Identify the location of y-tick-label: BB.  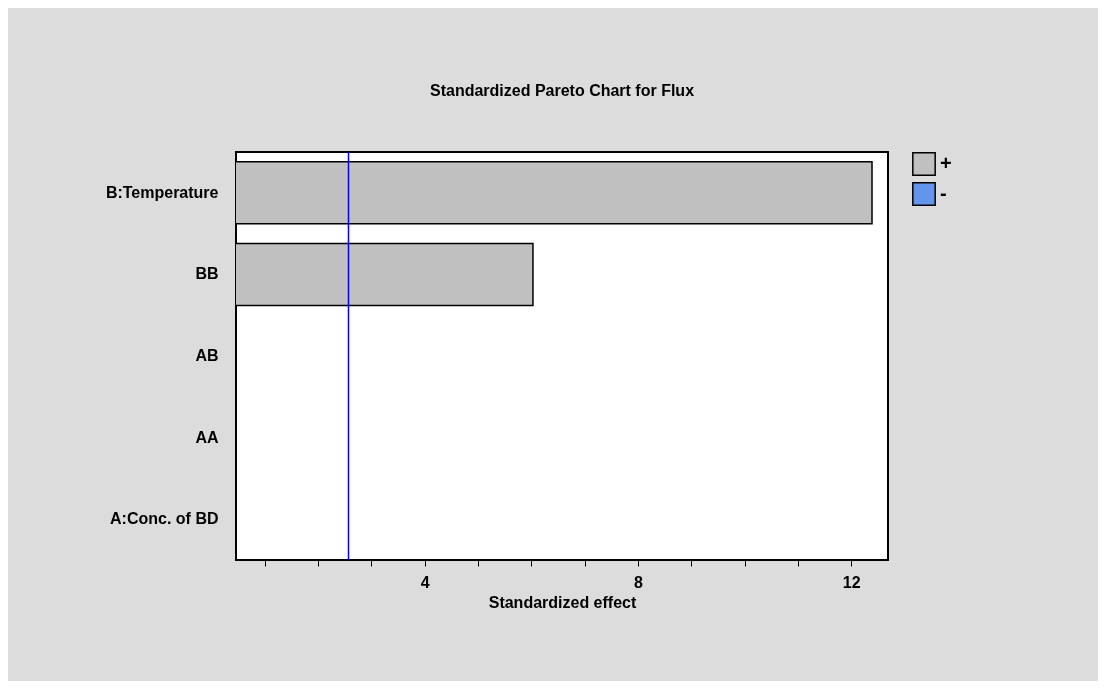
(207, 274).